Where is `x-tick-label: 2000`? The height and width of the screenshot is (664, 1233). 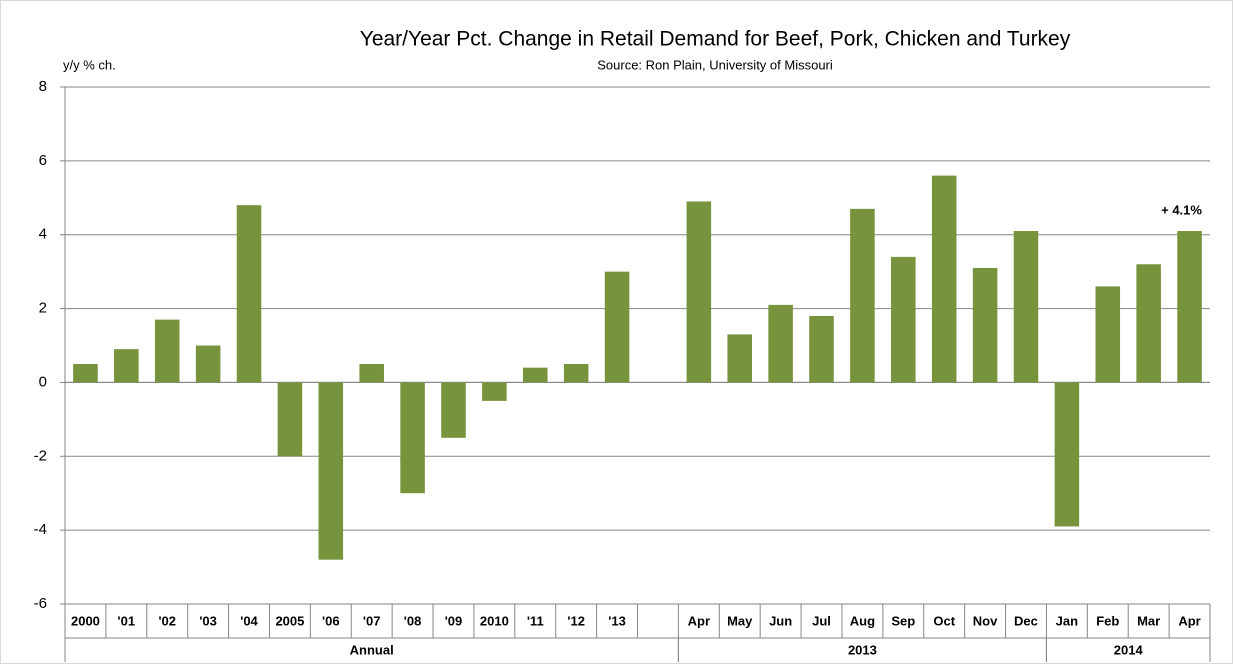
x-tick-label: 2000 is located at coordinates (85, 620).